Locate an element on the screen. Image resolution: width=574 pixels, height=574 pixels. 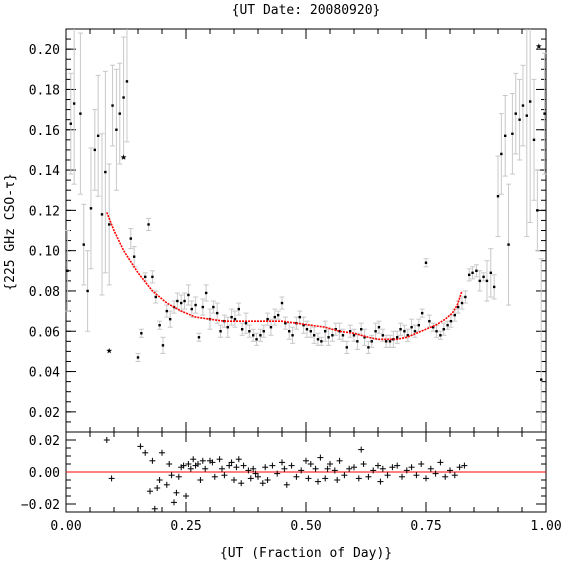
x-tick-label: 0.75 is located at coordinates (425, 526).